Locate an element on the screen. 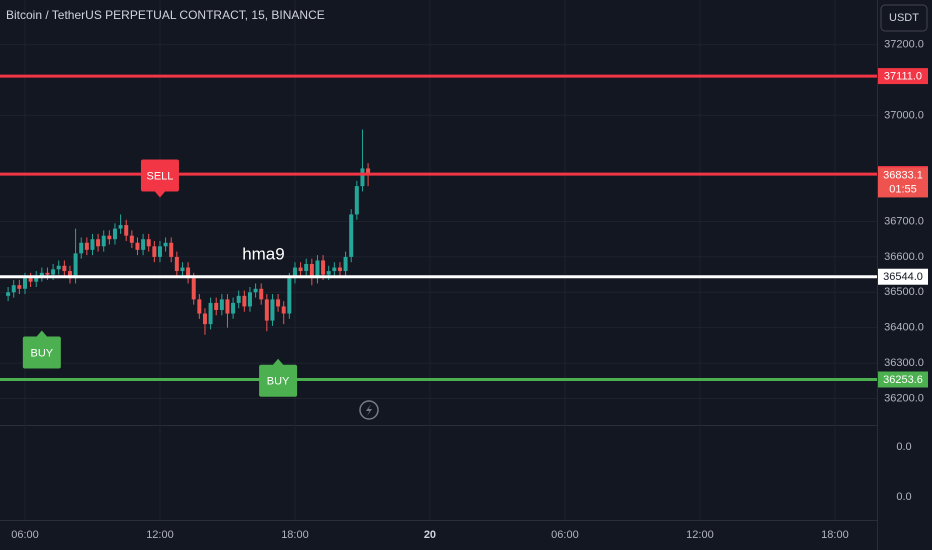 Image resolution: width=932 pixels, height=550 pixels. y-tick-label: 36500.0 is located at coordinates (904, 292).